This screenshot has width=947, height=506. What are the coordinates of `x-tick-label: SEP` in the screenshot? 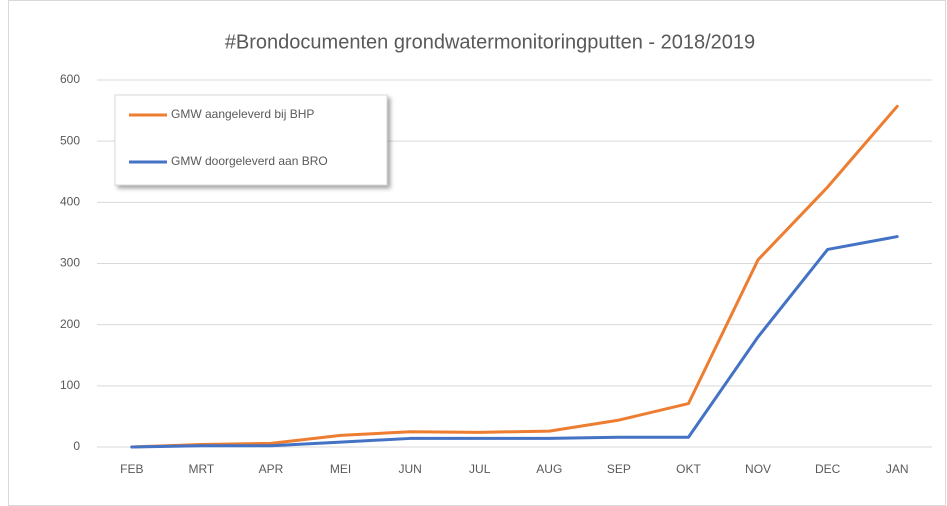 It's located at (619, 469).